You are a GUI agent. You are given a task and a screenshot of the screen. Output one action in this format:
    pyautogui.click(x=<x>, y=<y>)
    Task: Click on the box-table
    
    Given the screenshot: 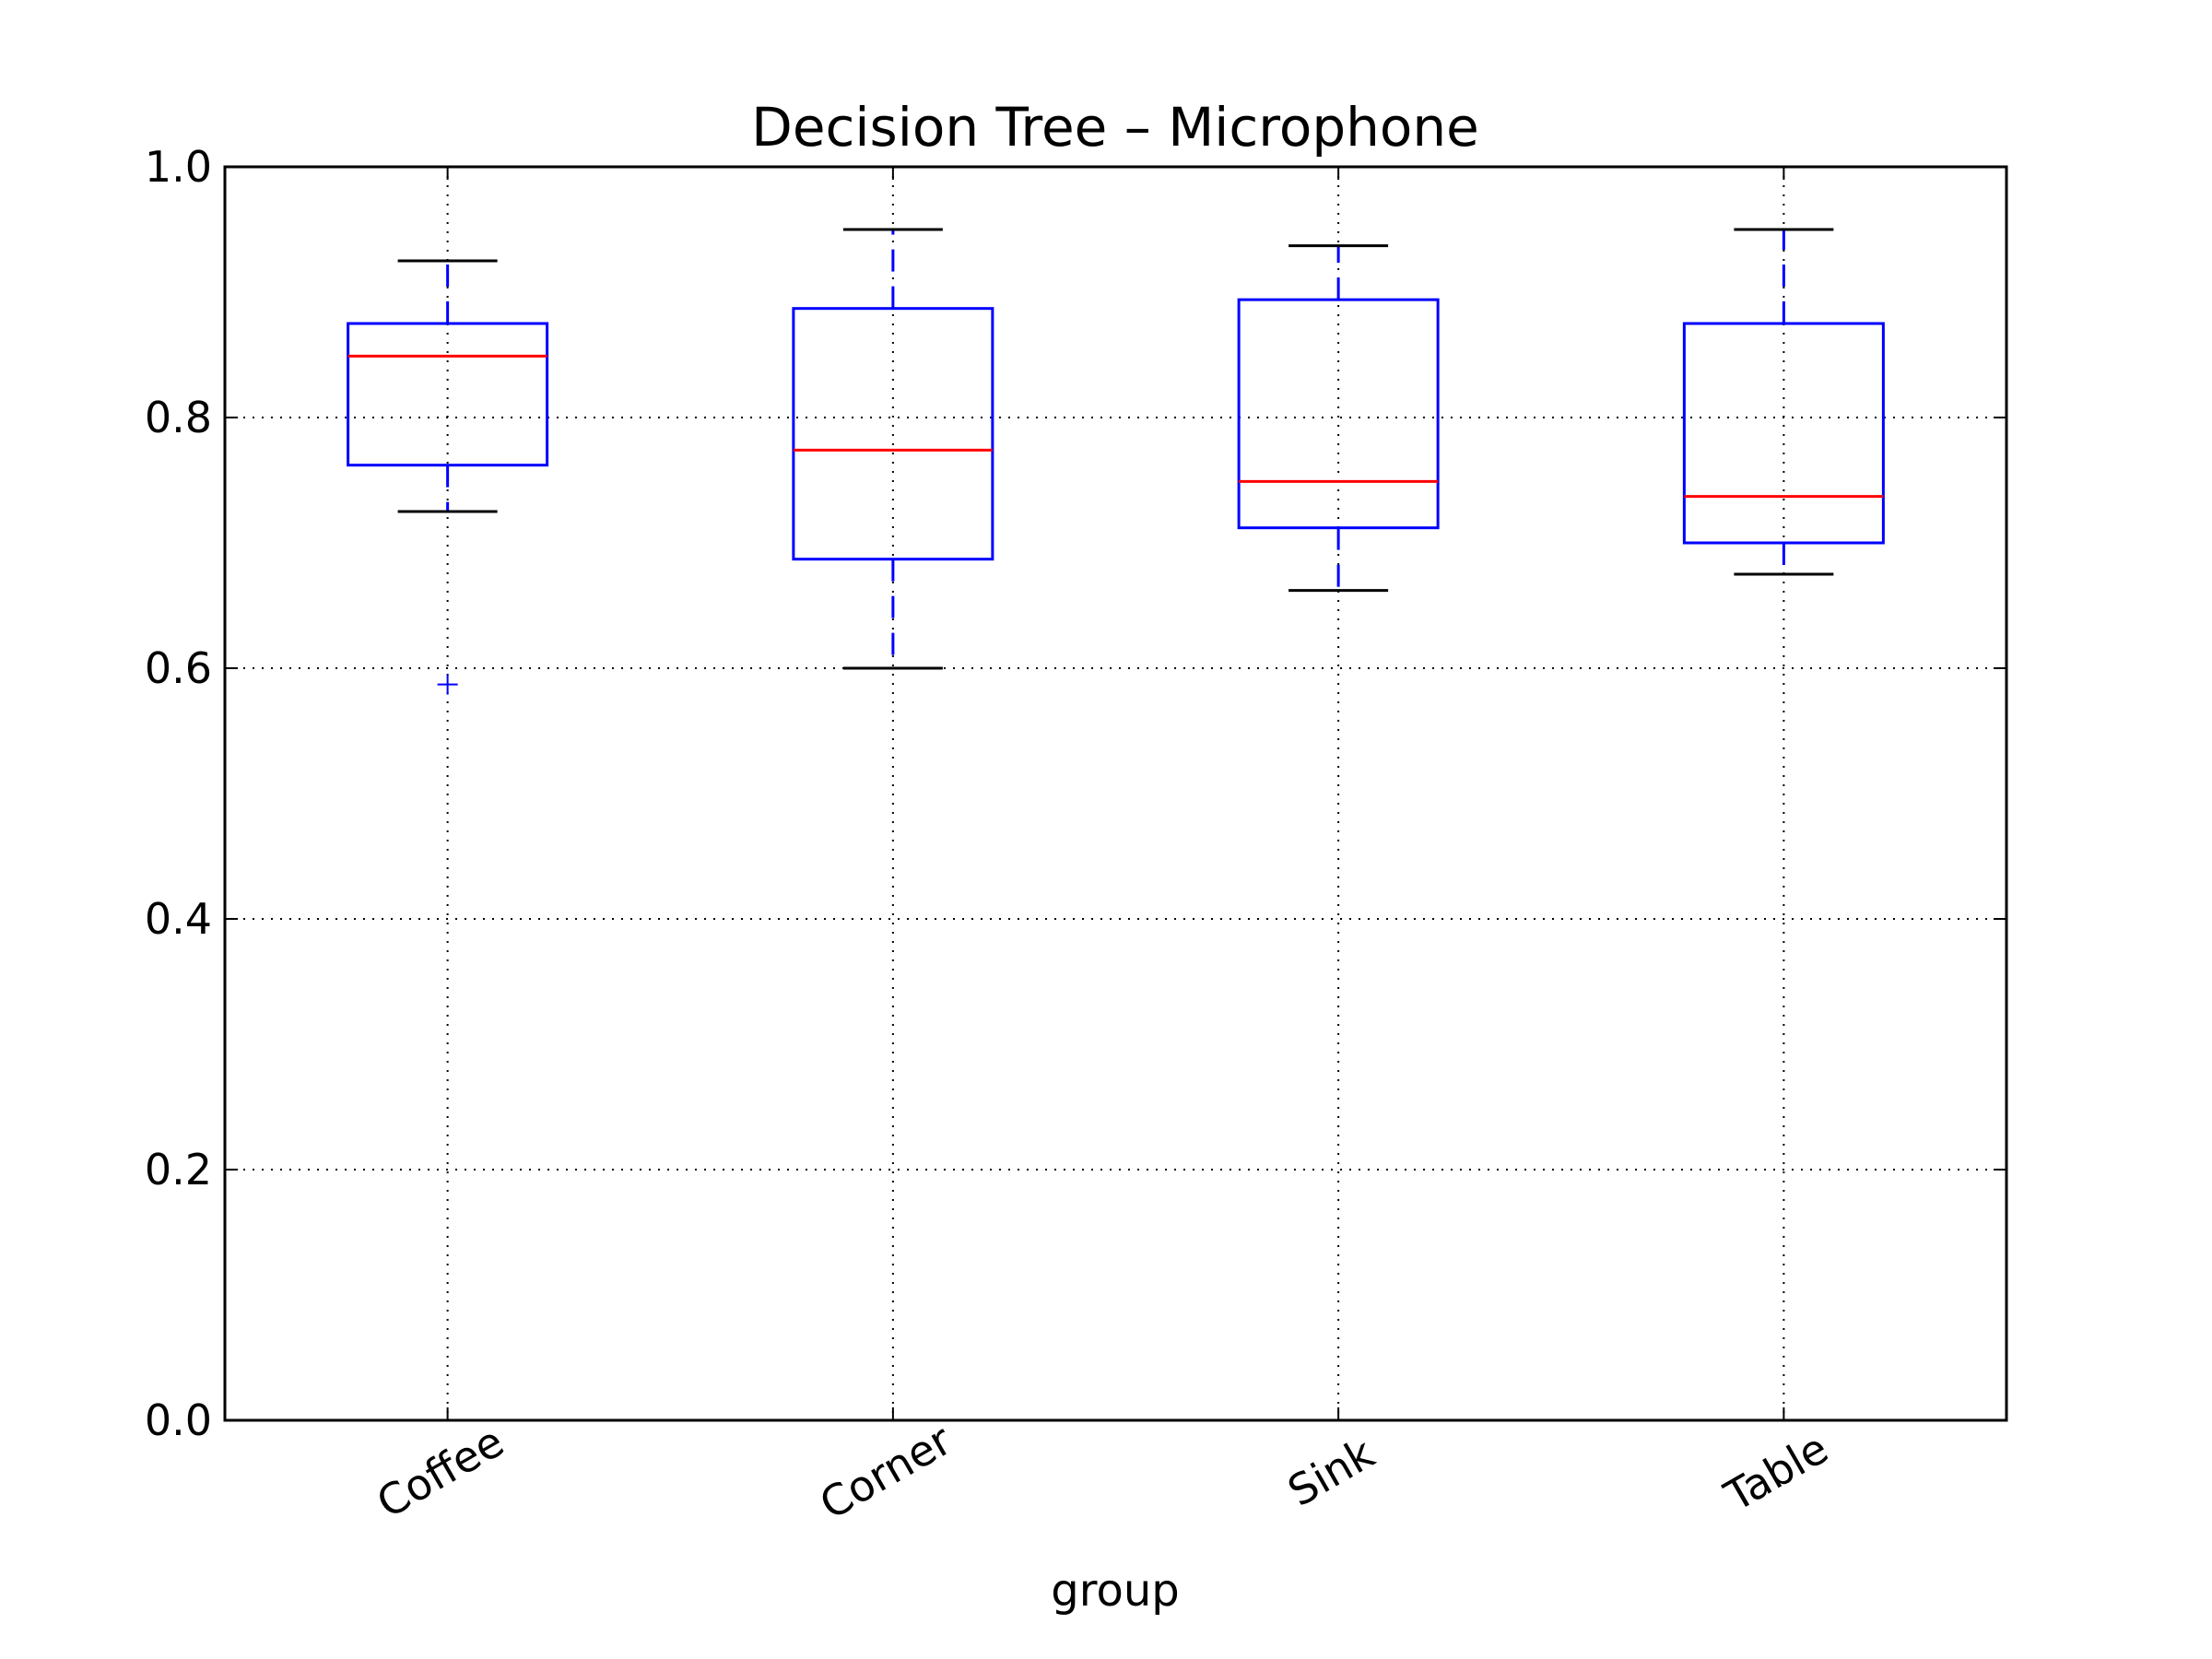 What is the action you would take?
    pyautogui.click(x=1783, y=433)
    